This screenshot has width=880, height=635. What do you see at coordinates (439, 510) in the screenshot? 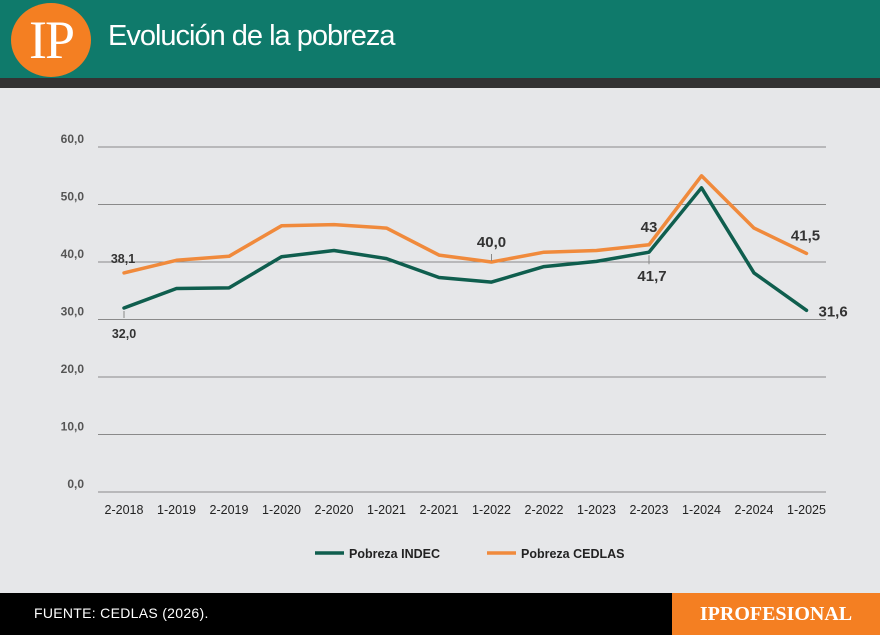
I see `x-tick-label: 2-2021` at bounding box center [439, 510].